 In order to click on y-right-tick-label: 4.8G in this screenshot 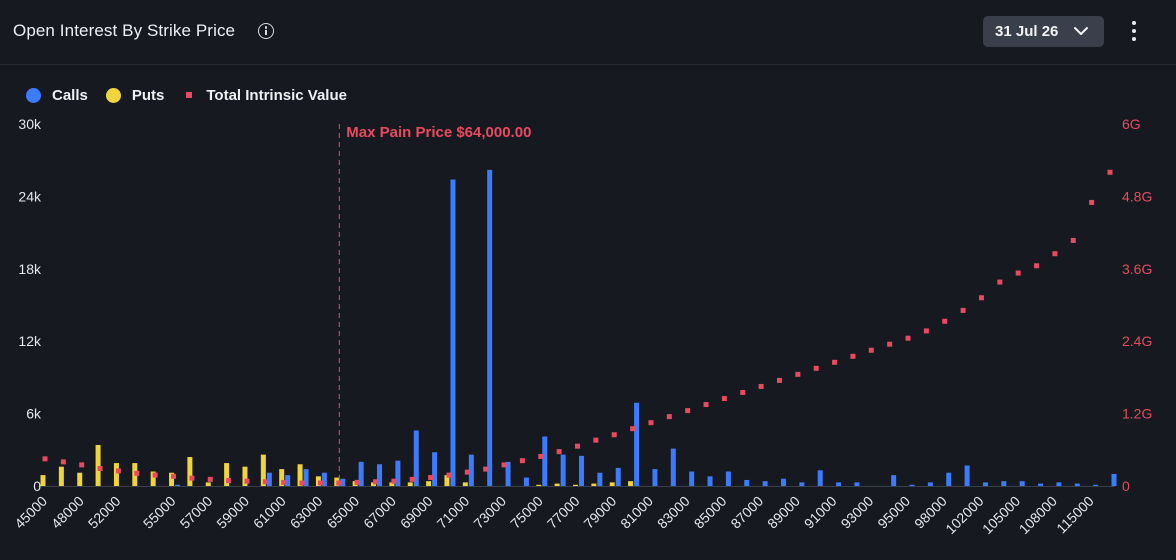, I will do `click(1137, 196)`.